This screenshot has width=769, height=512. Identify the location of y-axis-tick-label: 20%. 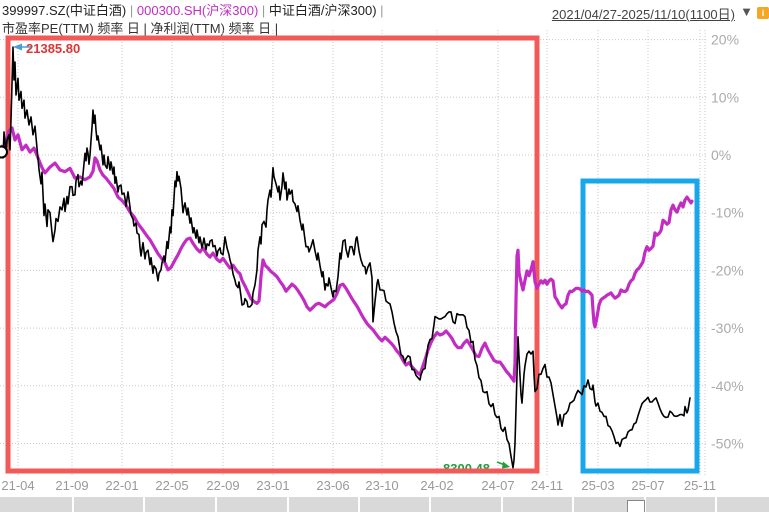
(725, 40).